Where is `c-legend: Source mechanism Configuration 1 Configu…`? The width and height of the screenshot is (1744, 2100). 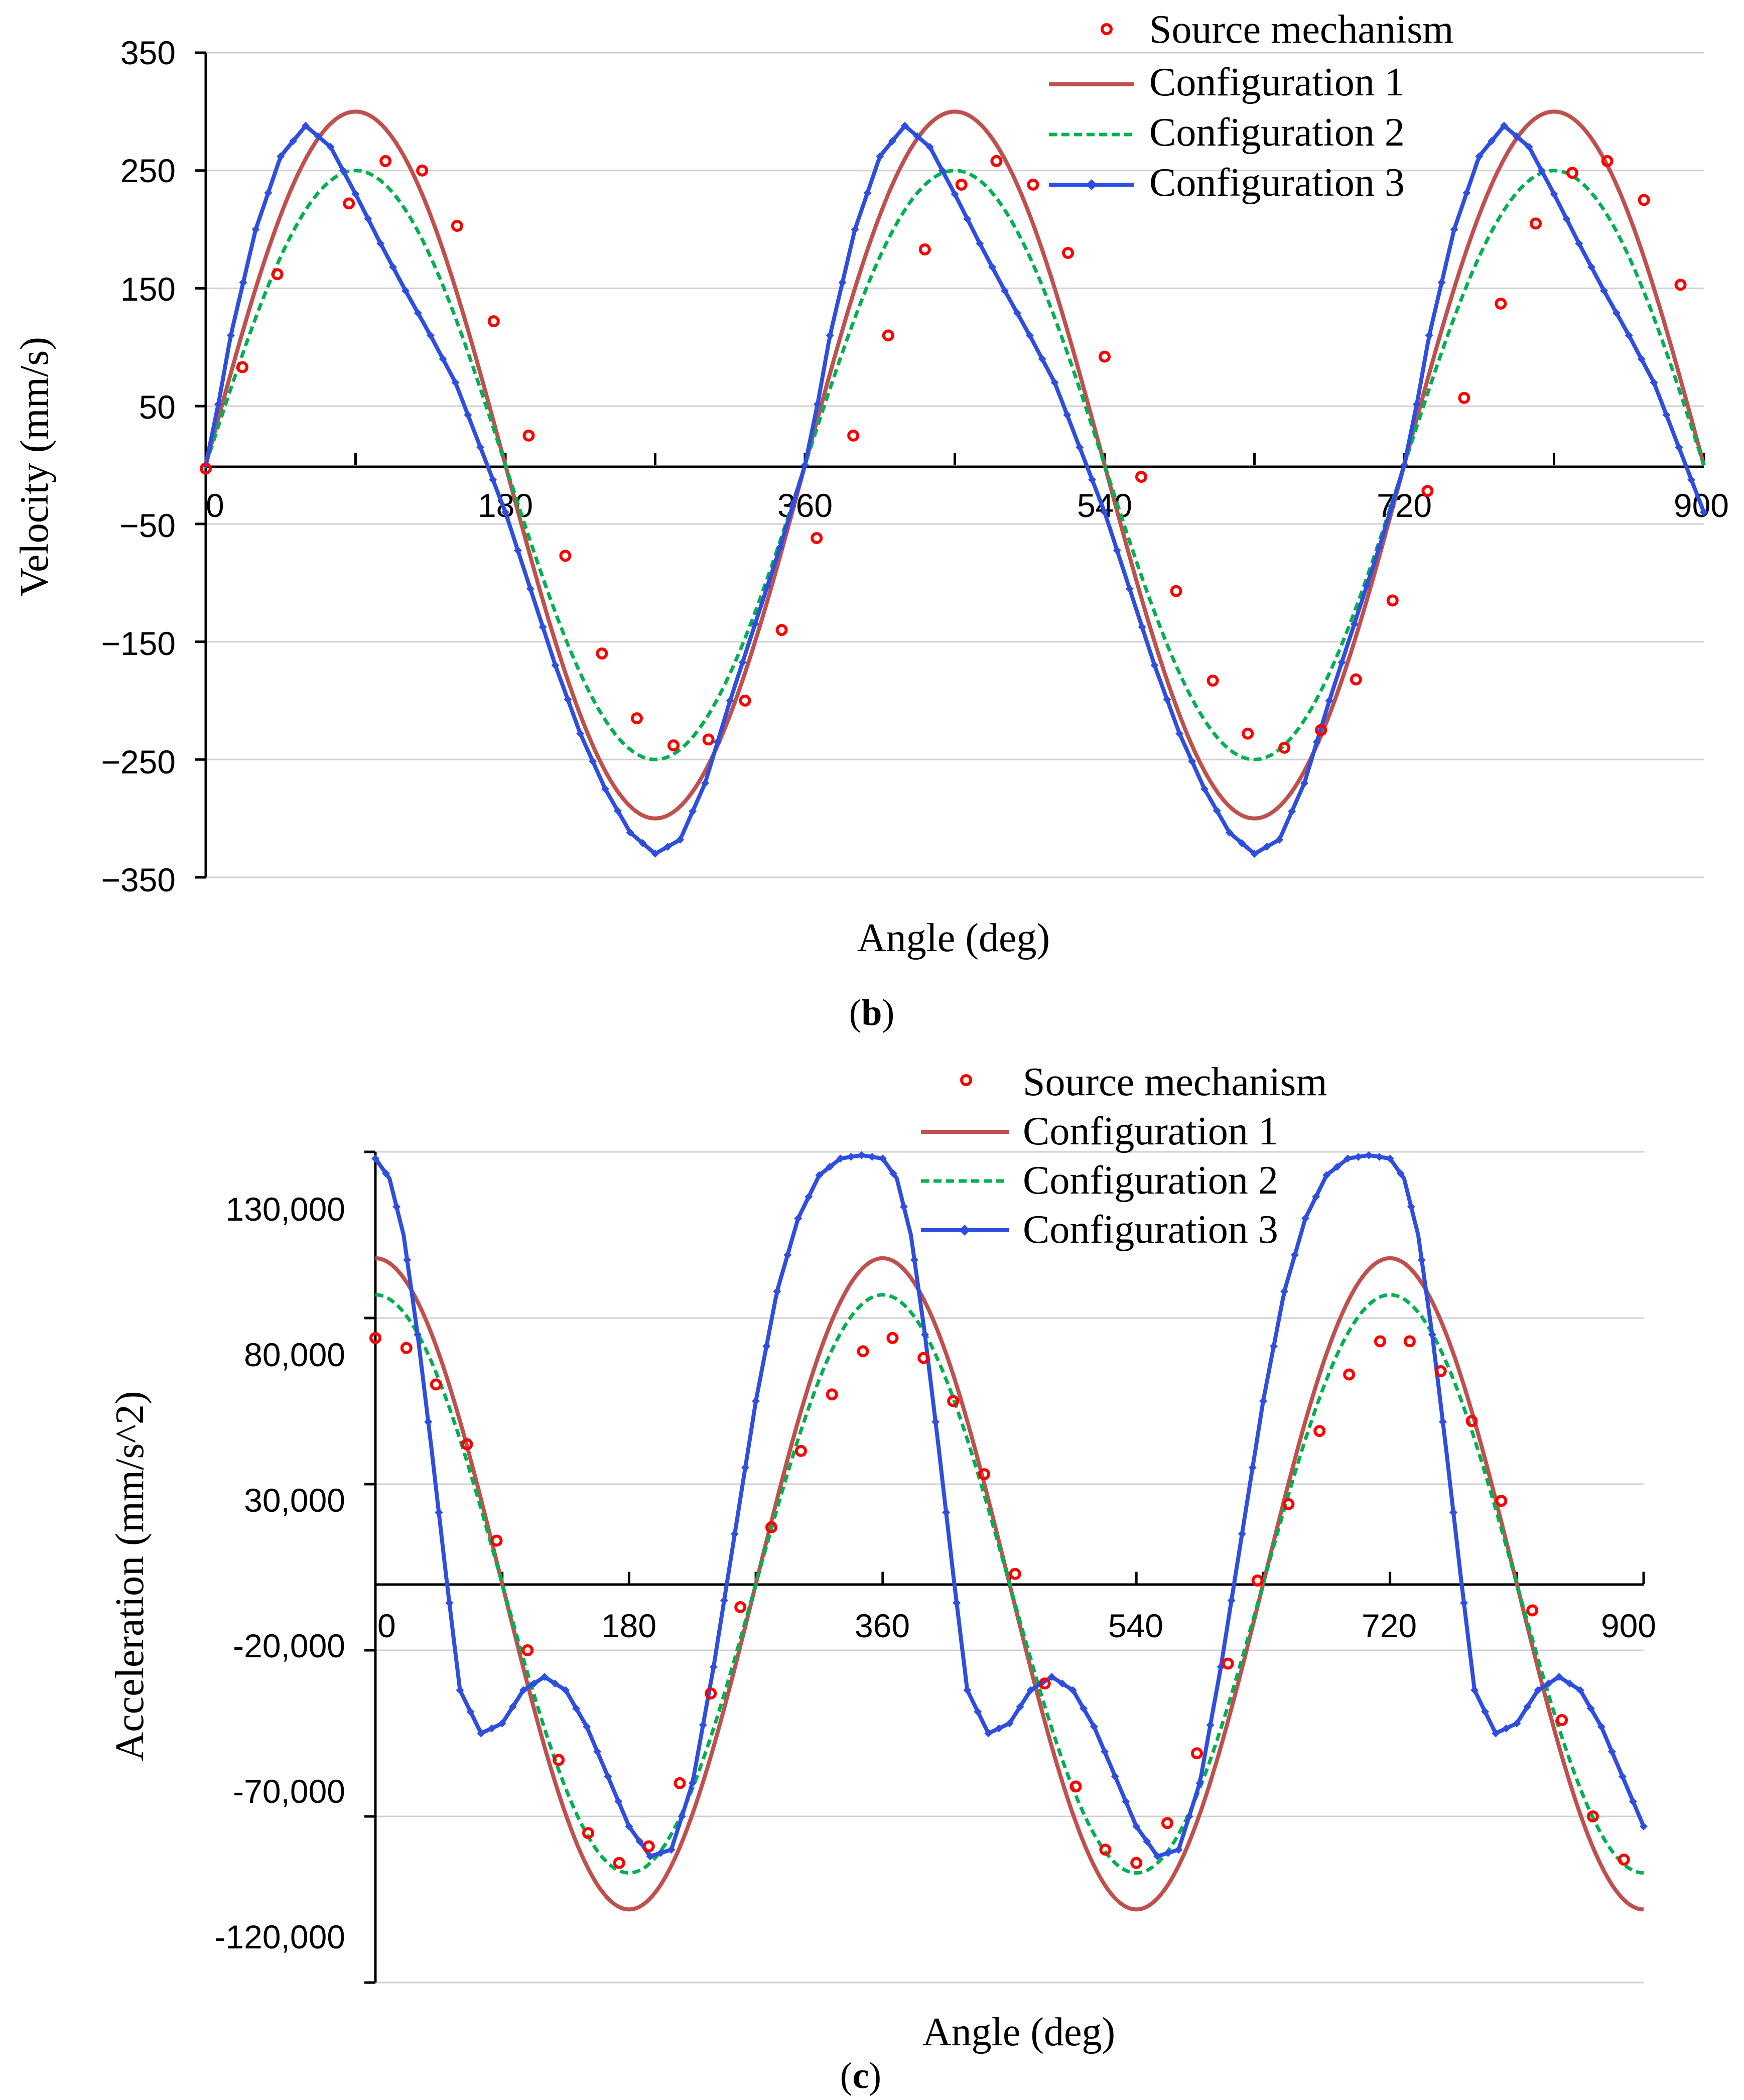 c-legend: Source mechanism Configuration 1 Configu… is located at coordinates (1124, 1156).